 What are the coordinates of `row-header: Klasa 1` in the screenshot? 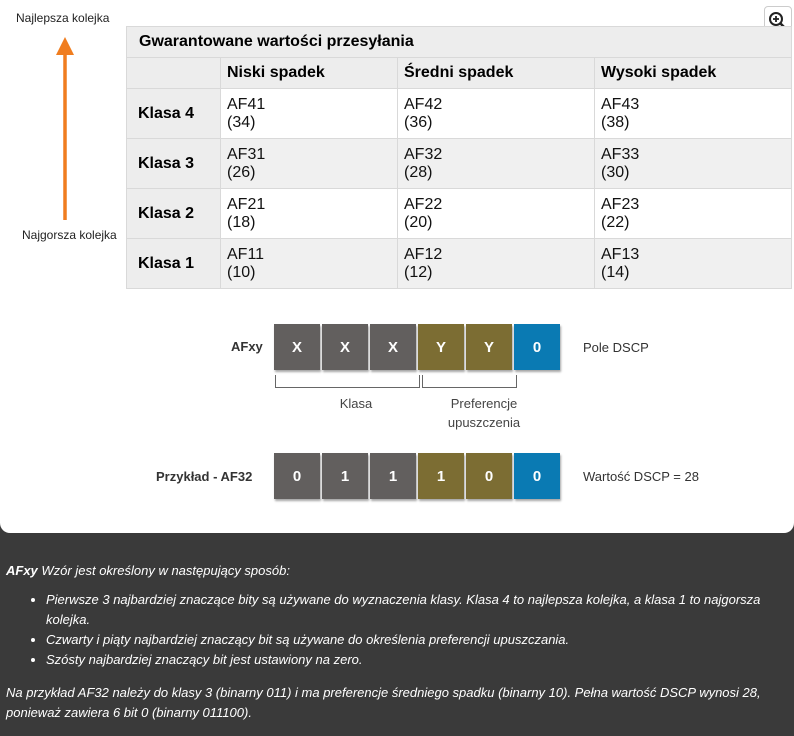 It's located at (173, 263).